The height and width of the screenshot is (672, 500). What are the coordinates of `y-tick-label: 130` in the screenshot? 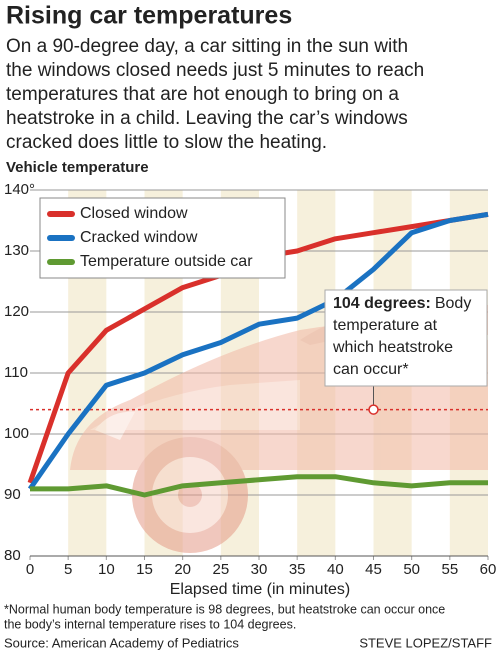 It's located at (16, 250).